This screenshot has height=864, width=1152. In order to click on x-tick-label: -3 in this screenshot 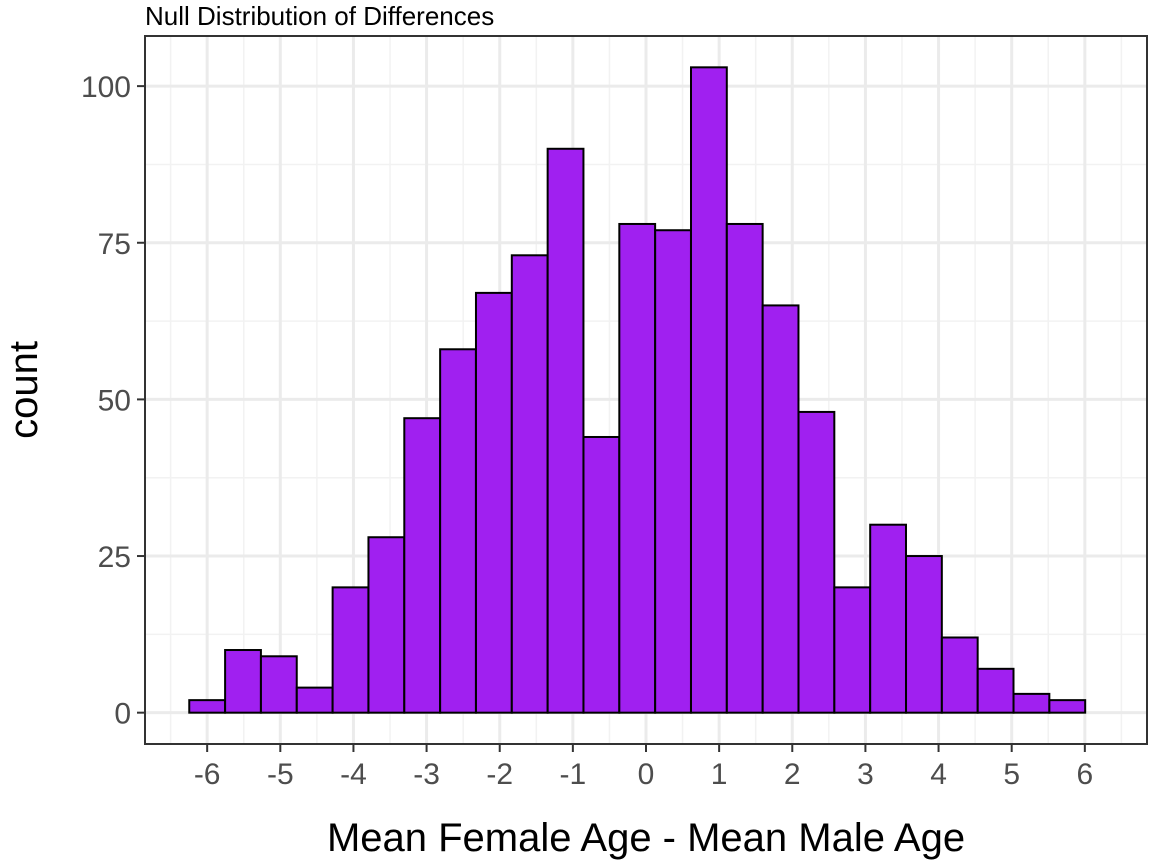, I will do `click(426, 774)`.